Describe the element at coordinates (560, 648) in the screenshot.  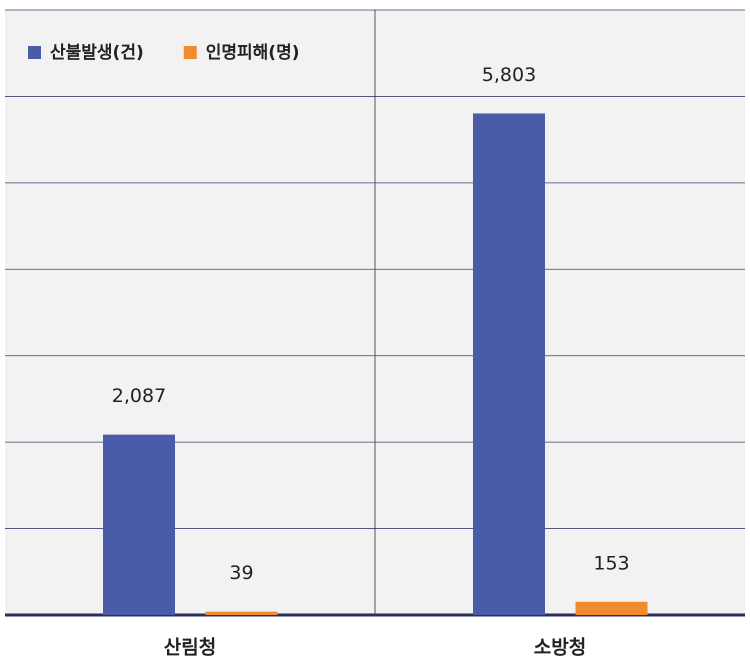
I see `x-tick-label: 소방청` at that location.